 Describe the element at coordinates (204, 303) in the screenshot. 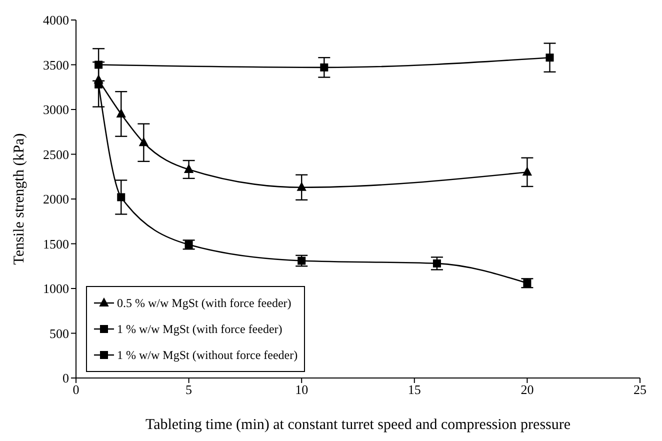

I see `legend-label: 0.5 % w/w MgSt (with force feeder)` at that location.